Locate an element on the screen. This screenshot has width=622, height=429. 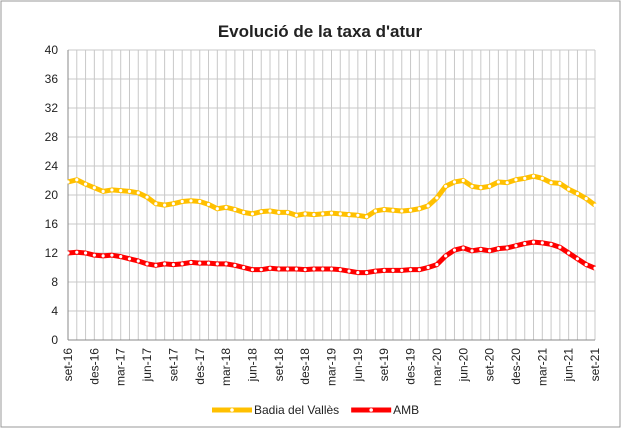
x-tick-label: set-17 is located at coordinates (173, 365).